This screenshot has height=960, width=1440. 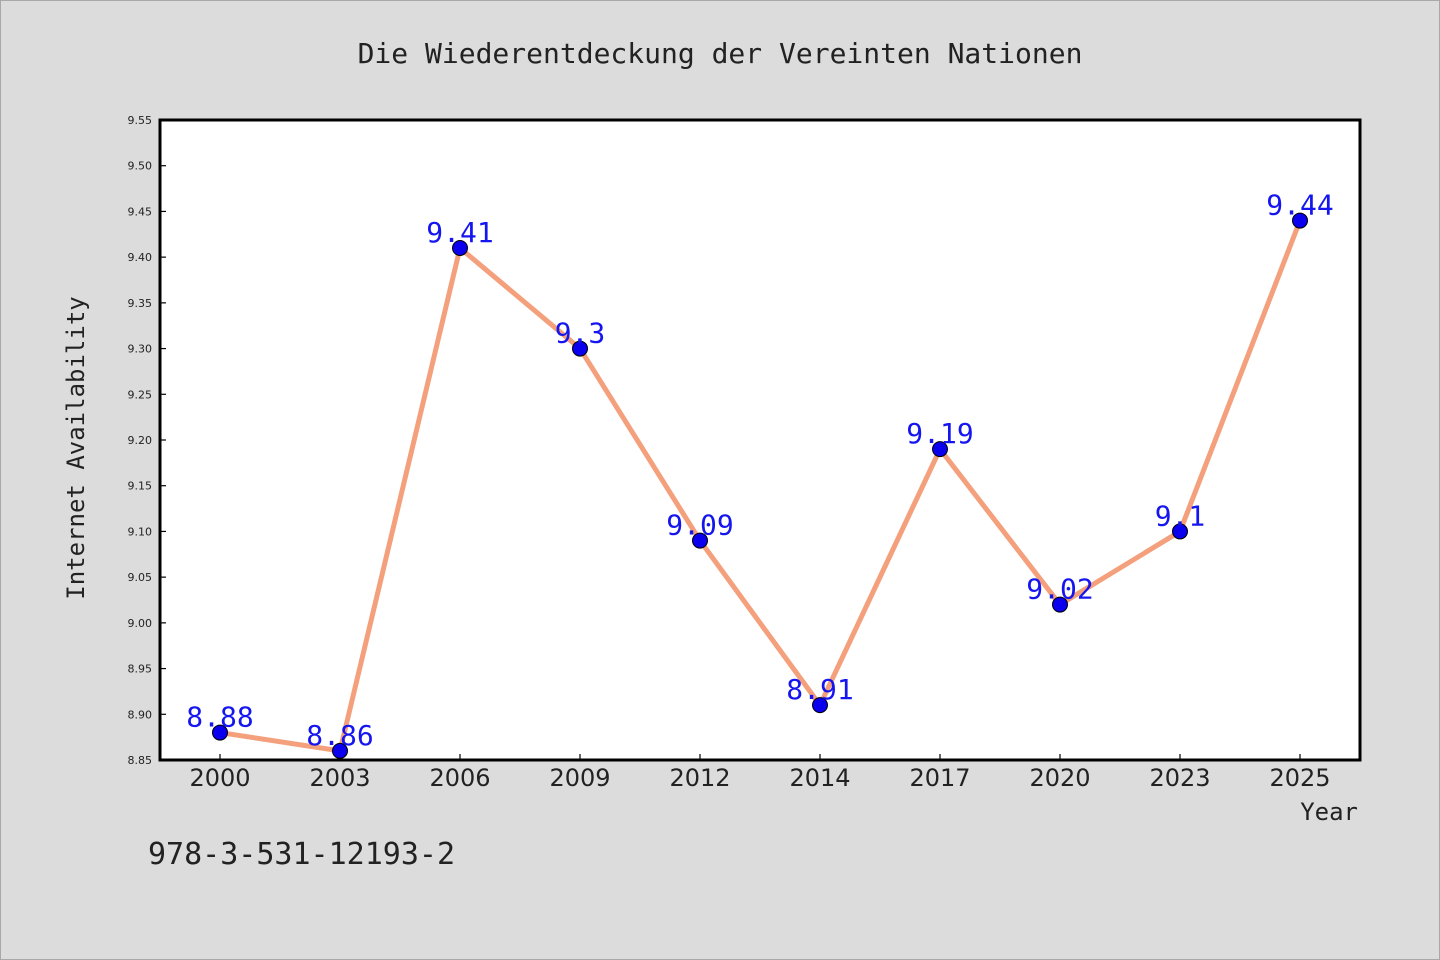 What do you see at coordinates (939, 778) in the screenshot?
I see `x-tick-label: 2017` at bounding box center [939, 778].